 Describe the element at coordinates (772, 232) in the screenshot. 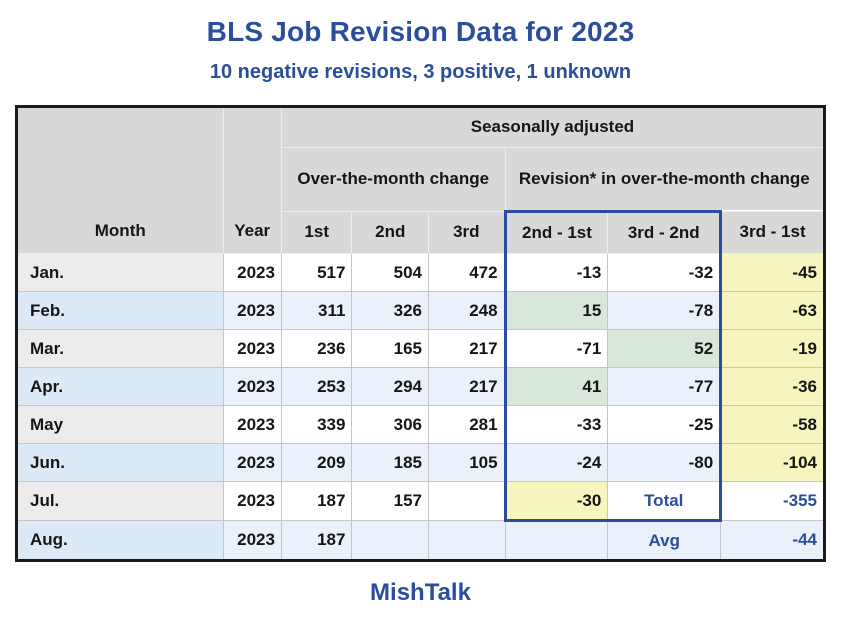

I see `col-header-3rd-minus-1st: 3rd - 1st` at that location.